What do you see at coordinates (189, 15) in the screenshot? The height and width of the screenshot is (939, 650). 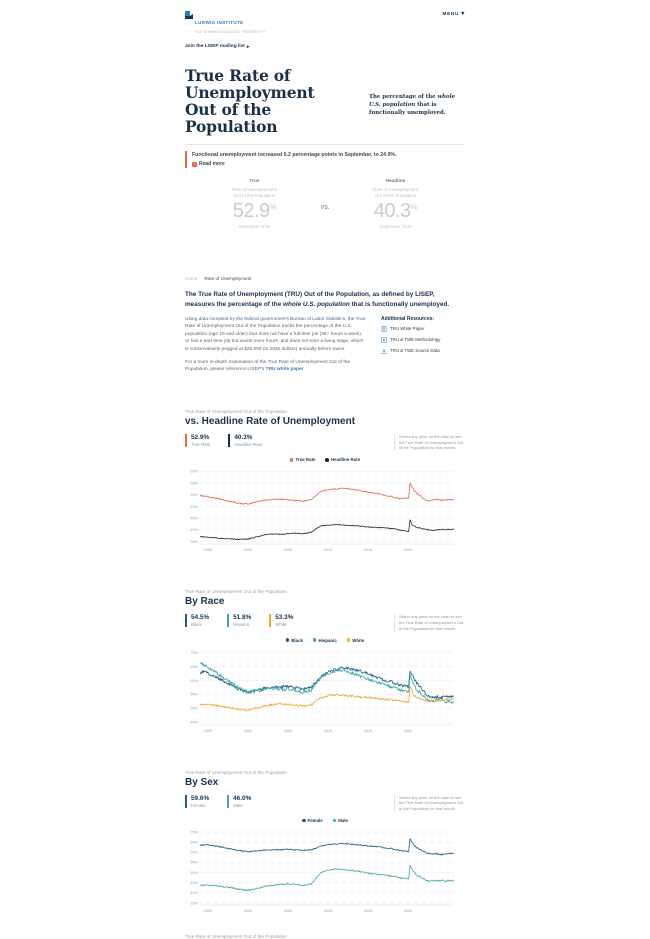 I see `lisep-logo-icon` at bounding box center [189, 15].